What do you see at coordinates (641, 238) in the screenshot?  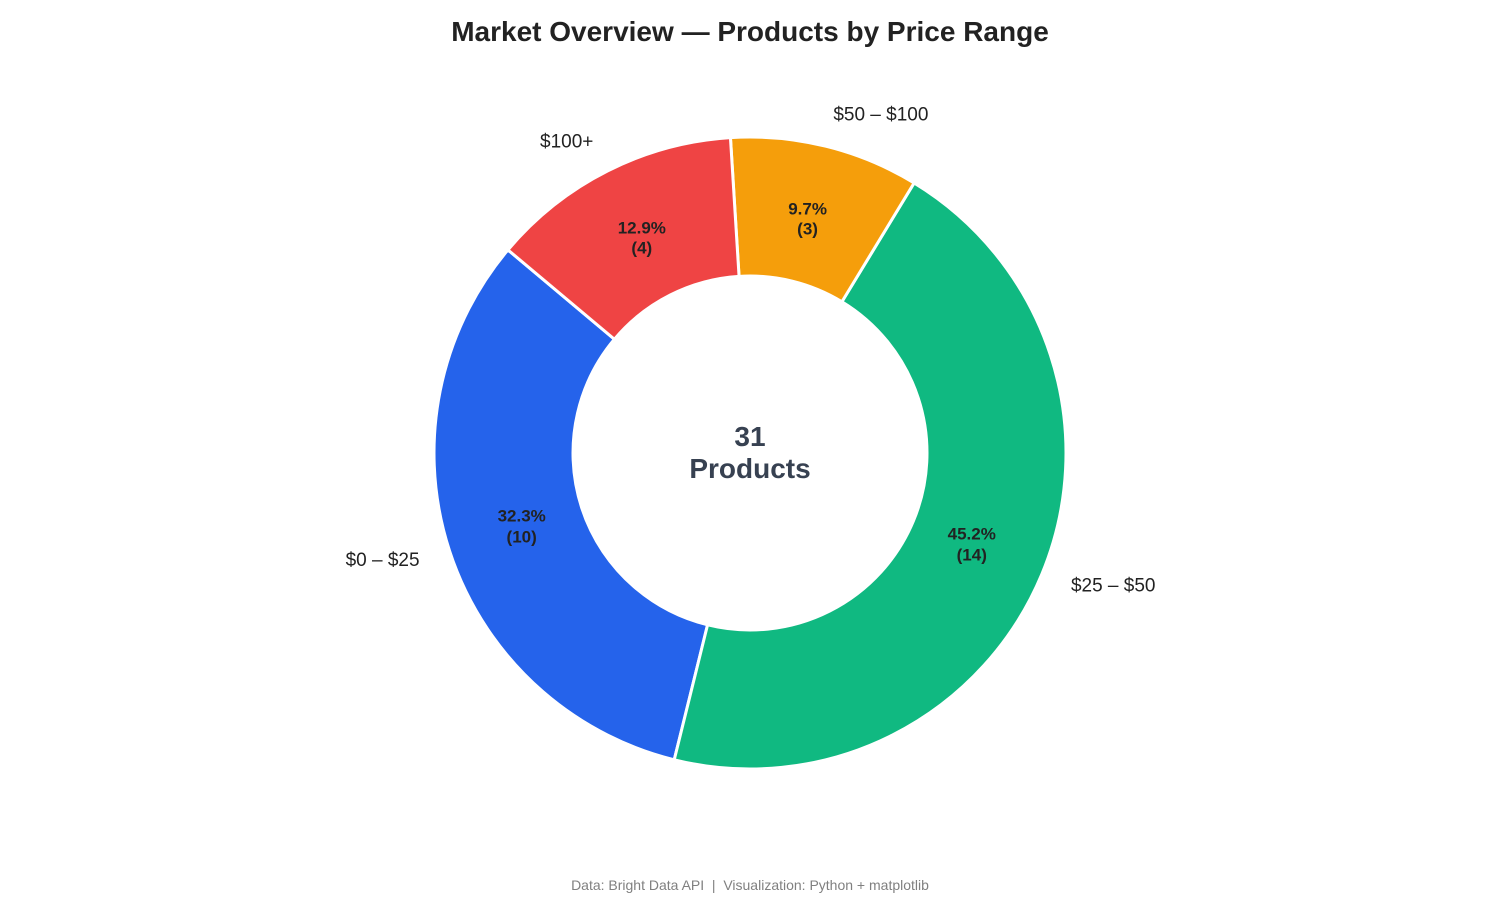 I see `value-label: 12.9% (4)` at bounding box center [641, 238].